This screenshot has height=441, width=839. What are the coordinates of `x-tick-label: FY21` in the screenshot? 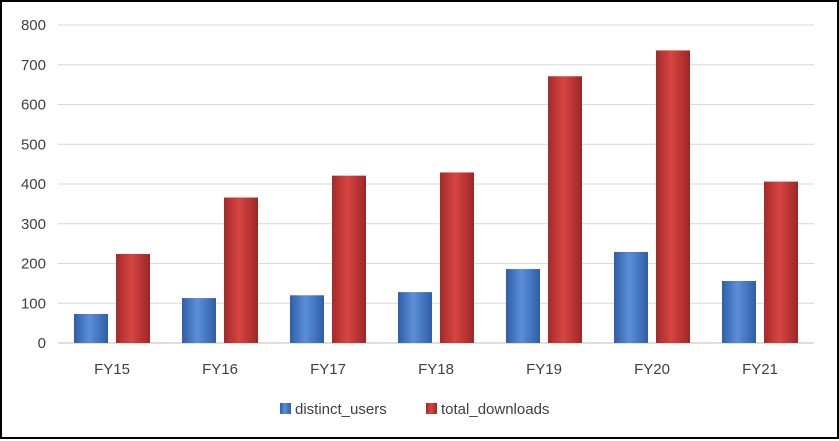 It's located at (760, 369).